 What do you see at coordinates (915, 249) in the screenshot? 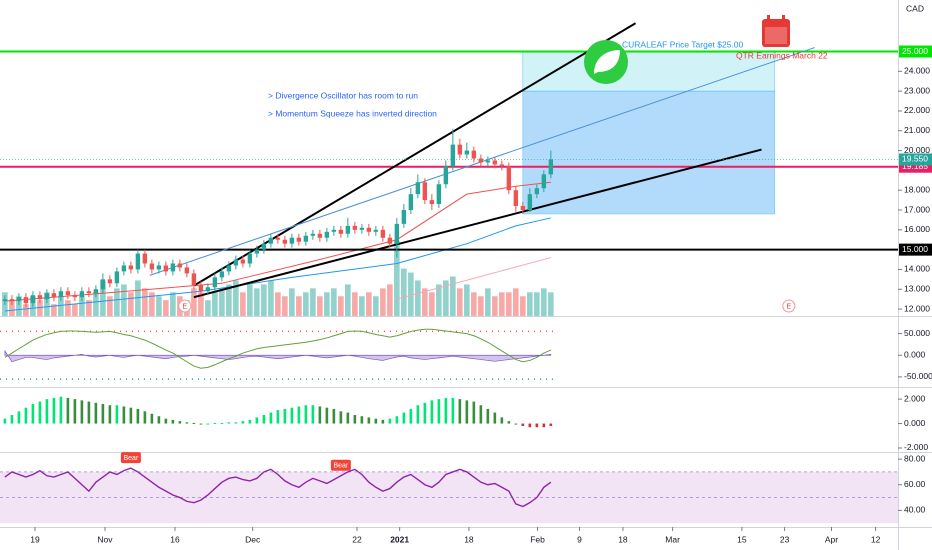
I see `level-label: 15.000` at bounding box center [915, 249].